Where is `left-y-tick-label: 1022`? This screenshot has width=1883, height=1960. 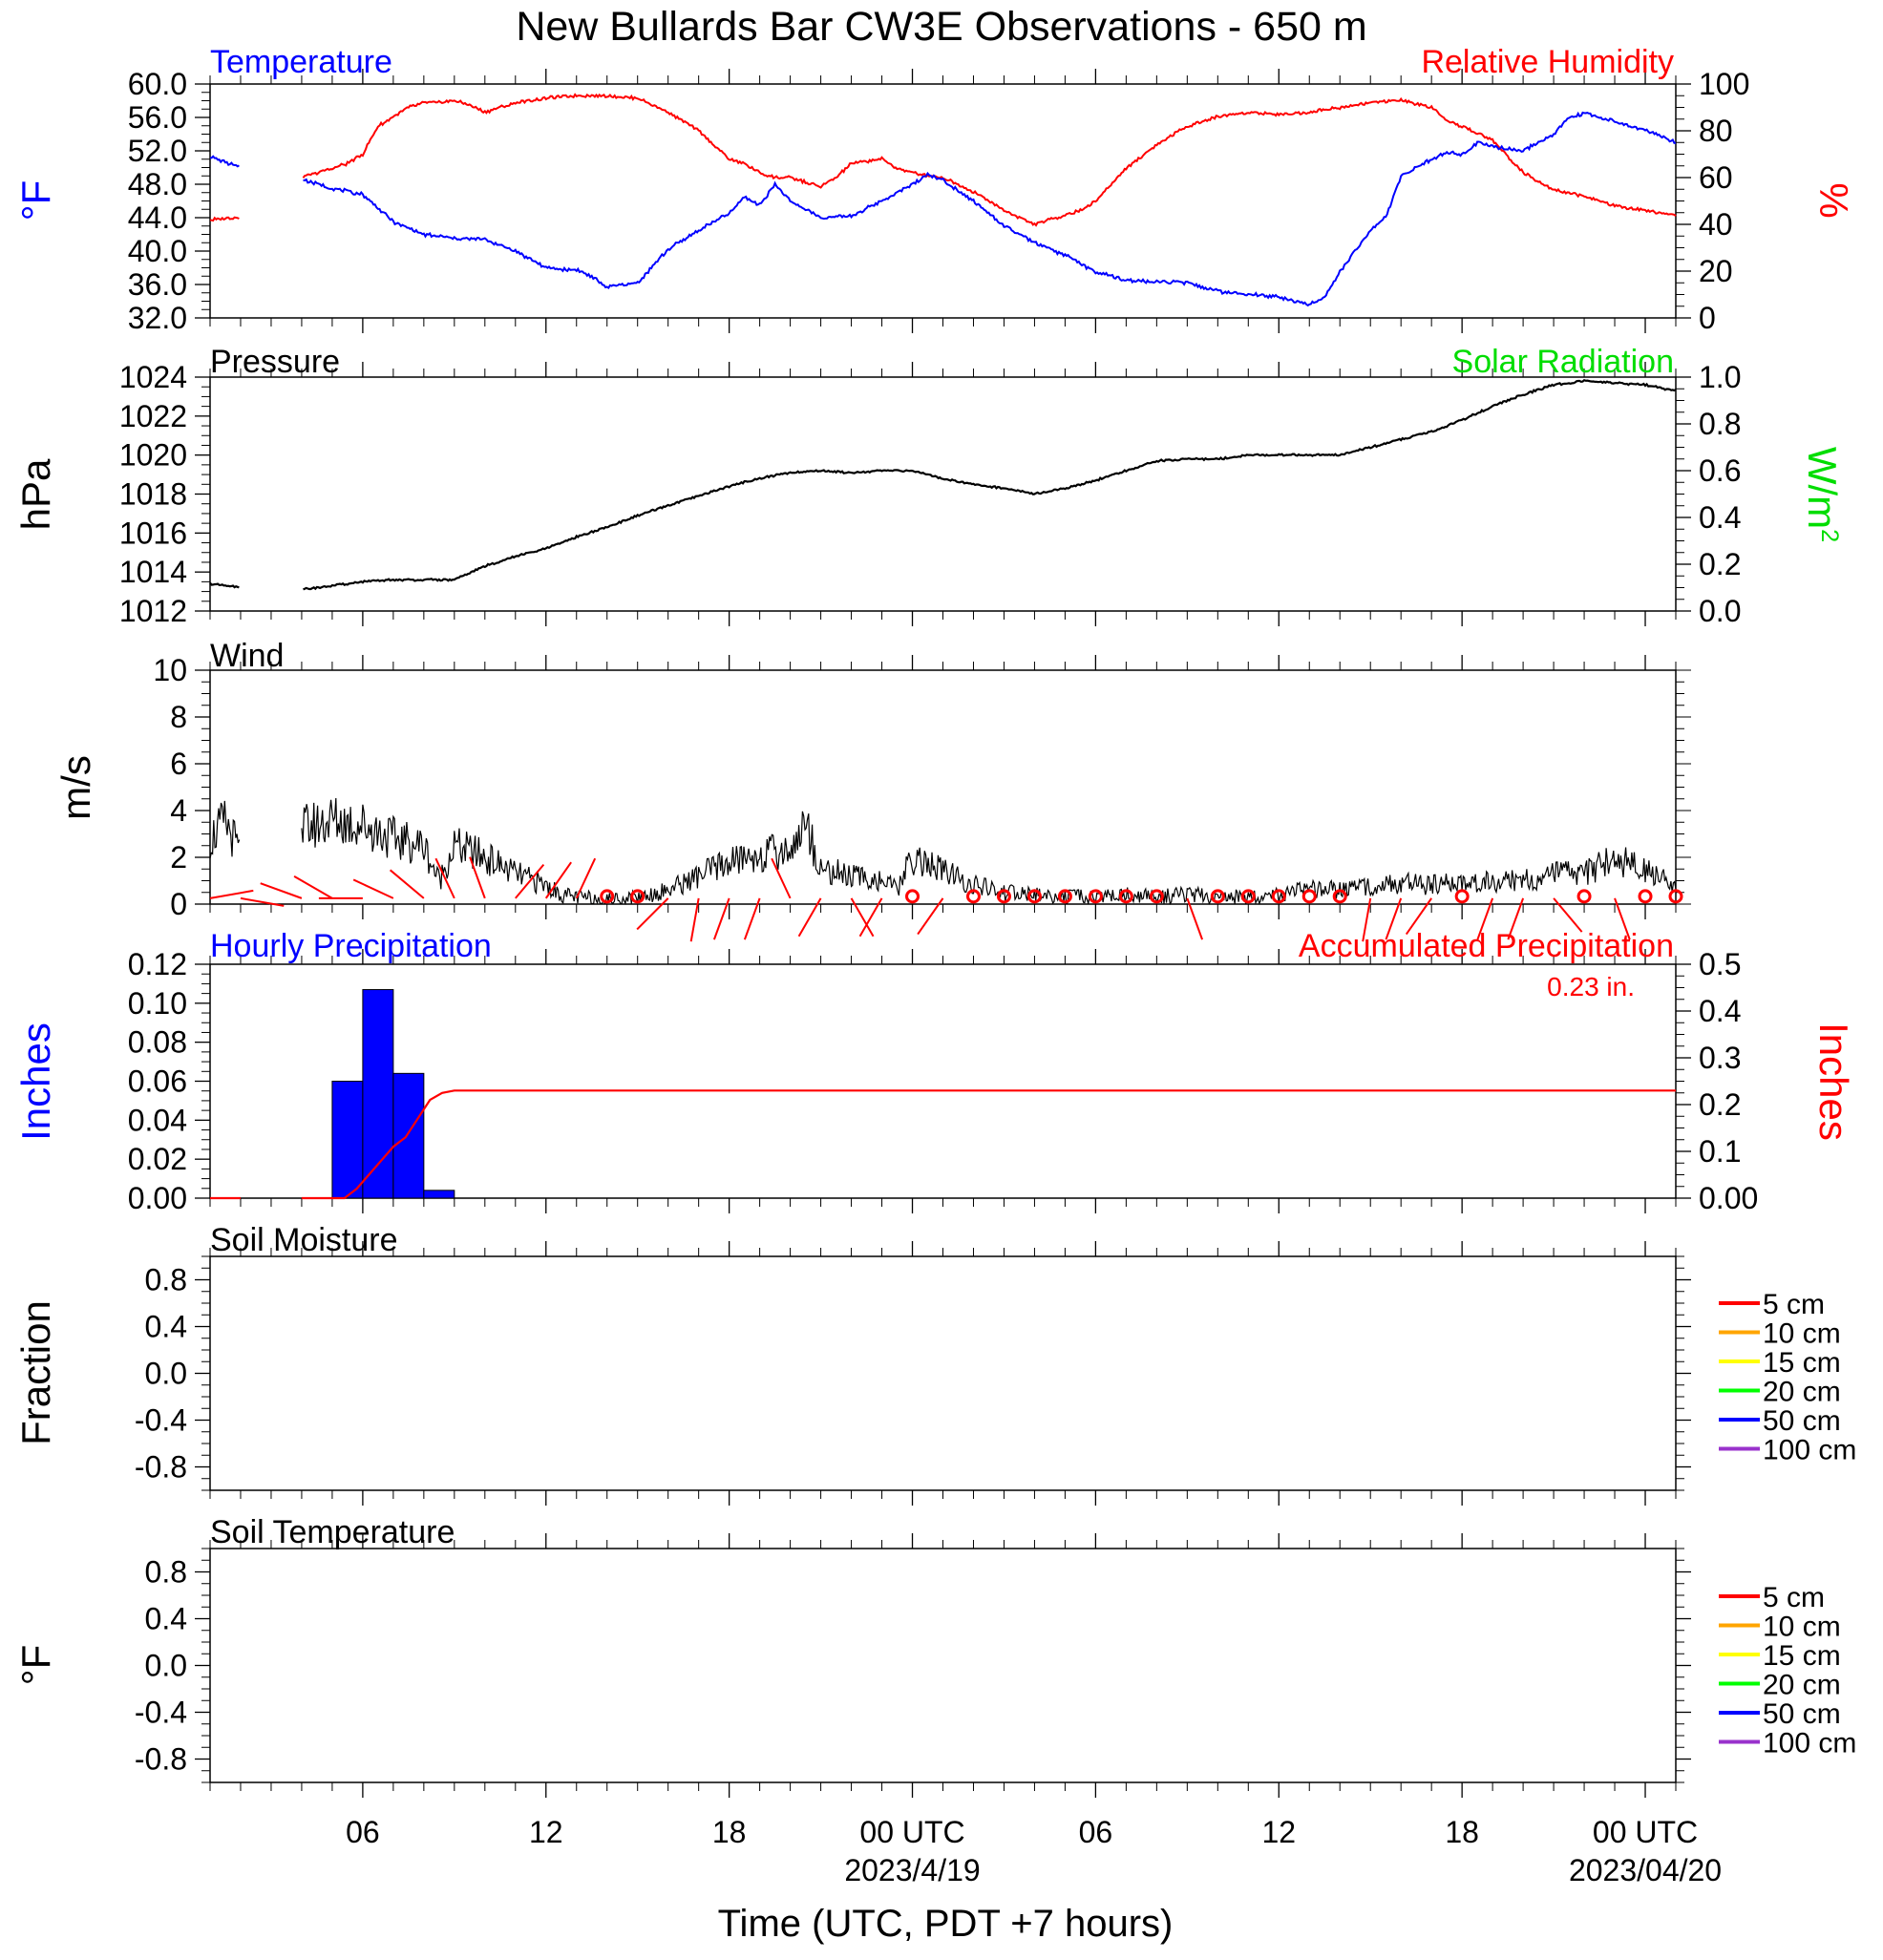 left-y-tick-label: 1022 is located at coordinates (153, 416).